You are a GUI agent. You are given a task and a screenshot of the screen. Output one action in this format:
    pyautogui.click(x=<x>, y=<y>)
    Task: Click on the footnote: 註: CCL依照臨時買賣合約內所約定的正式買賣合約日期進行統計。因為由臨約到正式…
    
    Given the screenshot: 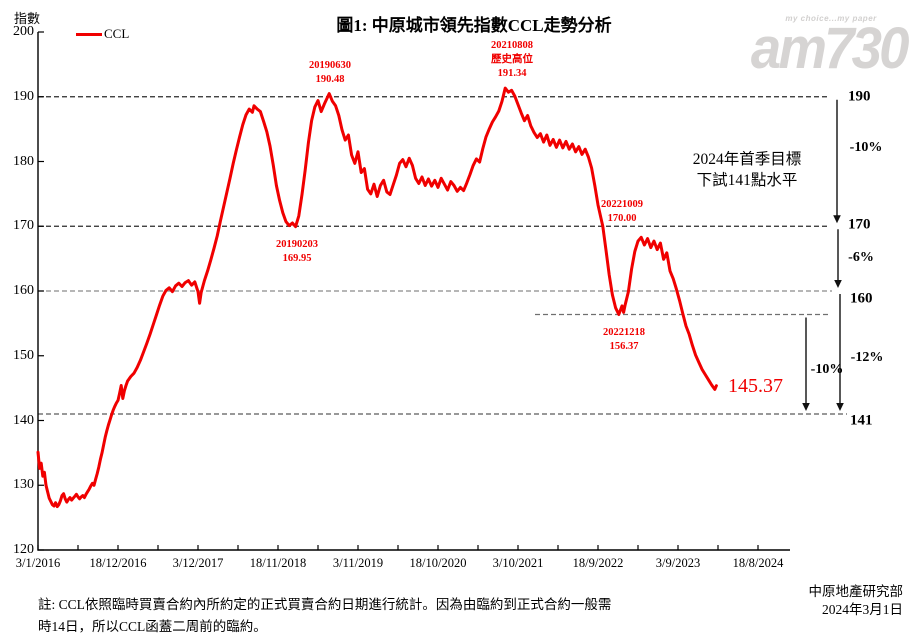 What is the action you would take?
    pyautogui.click(x=324, y=616)
    